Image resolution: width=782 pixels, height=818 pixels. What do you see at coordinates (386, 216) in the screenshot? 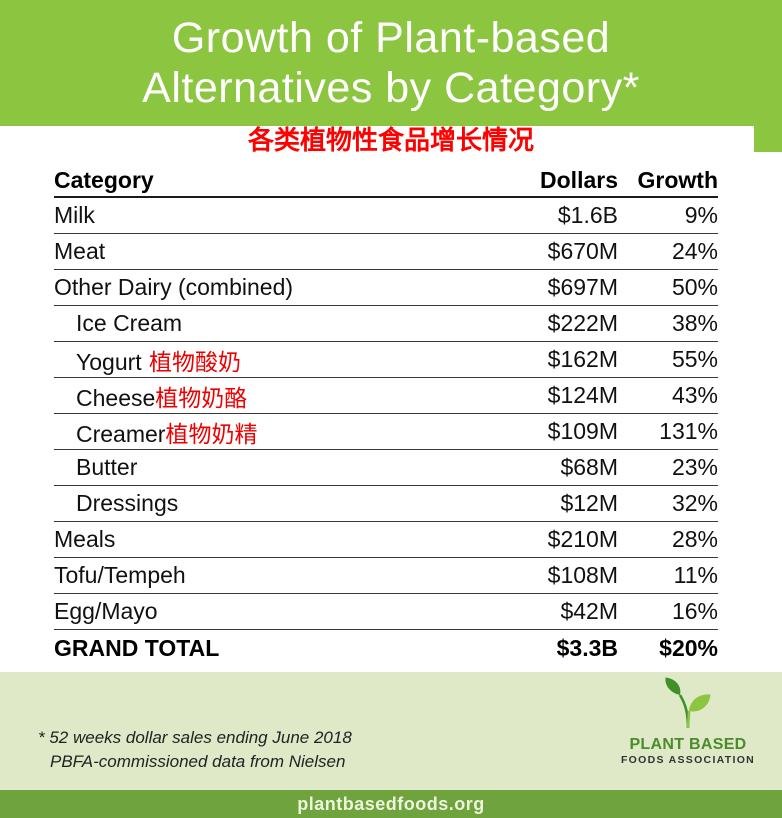
I see `table-row: Milk $1.6B 9%` at bounding box center [386, 216].